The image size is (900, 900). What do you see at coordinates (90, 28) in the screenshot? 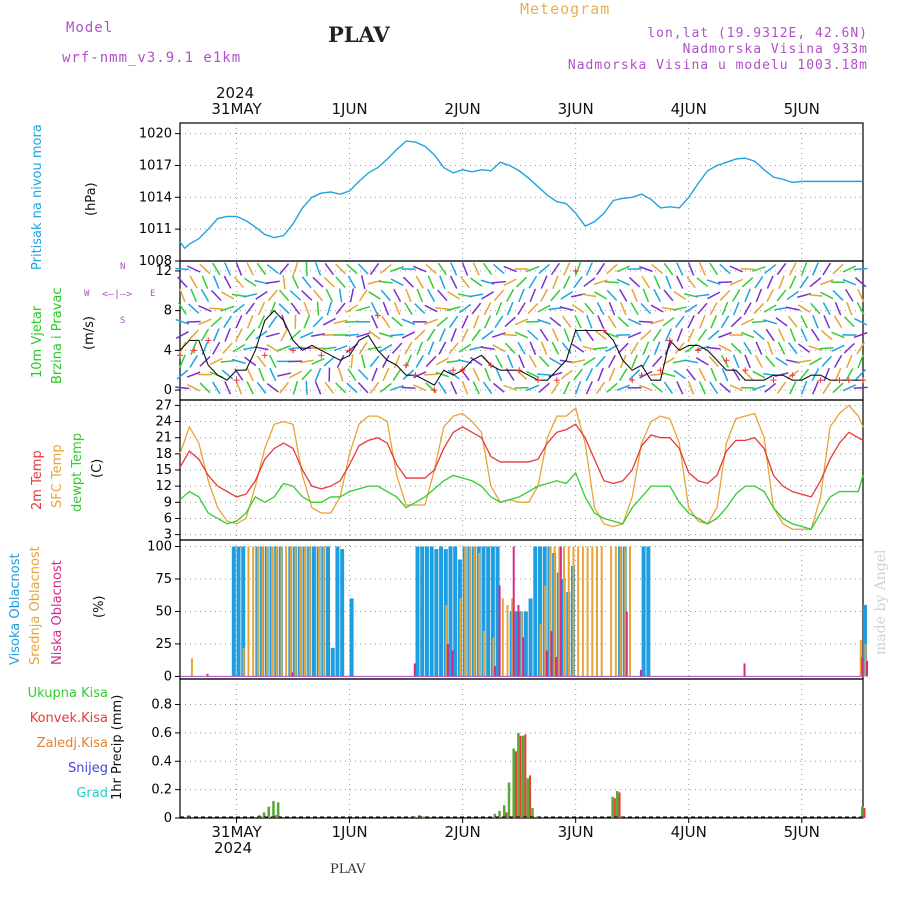
I see `model-label: Model` at bounding box center [90, 28].